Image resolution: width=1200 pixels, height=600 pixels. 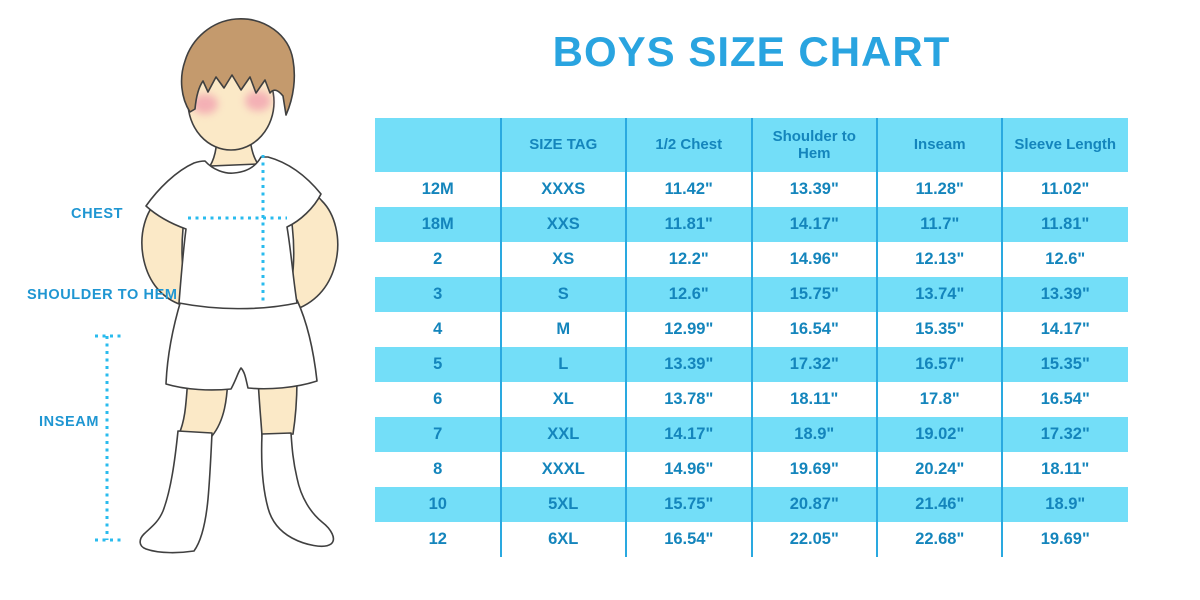 What do you see at coordinates (563, 189) in the screenshot?
I see `measurement-cell: XXXS` at bounding box center [563, 189].